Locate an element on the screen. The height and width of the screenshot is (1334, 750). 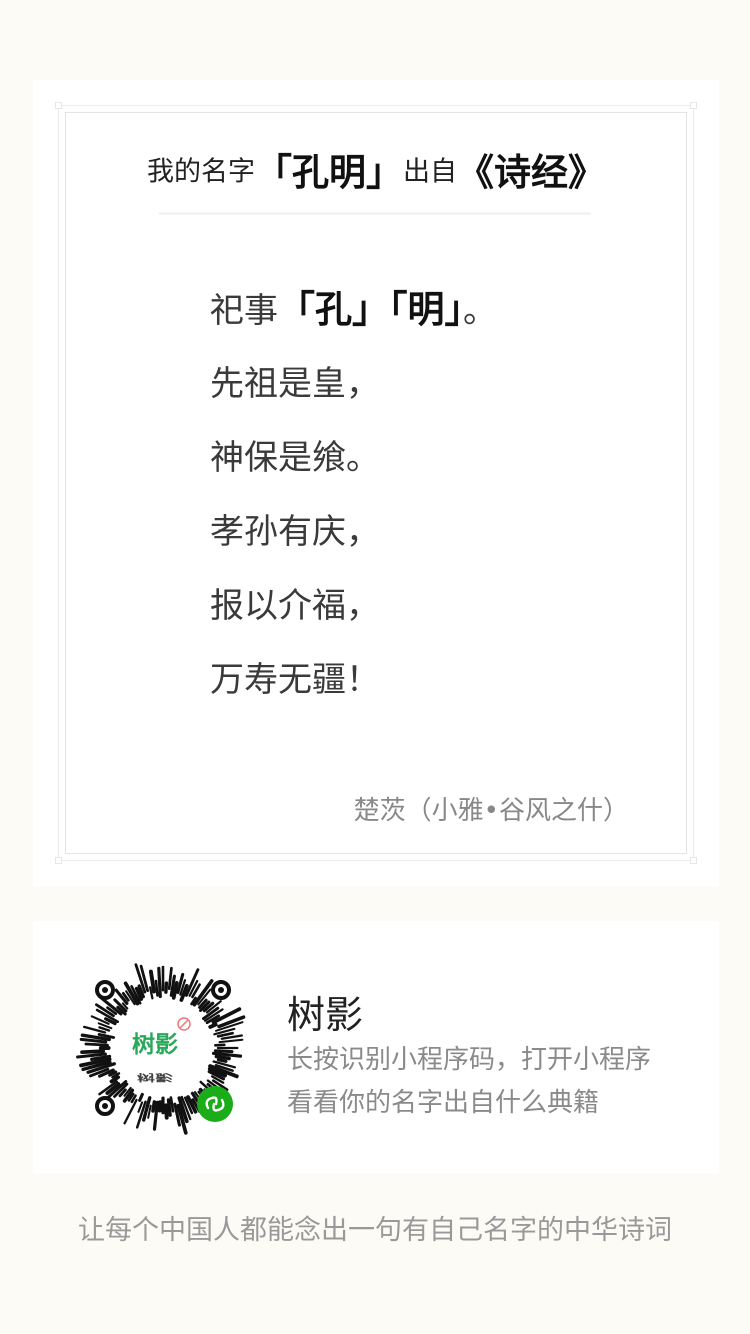
poem-text: 祀事「孔」「明」。 先祖是皇， 神保是飨。 孝孙有庆， 报以介福， 万寿无疆！ is located at coordinates (353, 513).